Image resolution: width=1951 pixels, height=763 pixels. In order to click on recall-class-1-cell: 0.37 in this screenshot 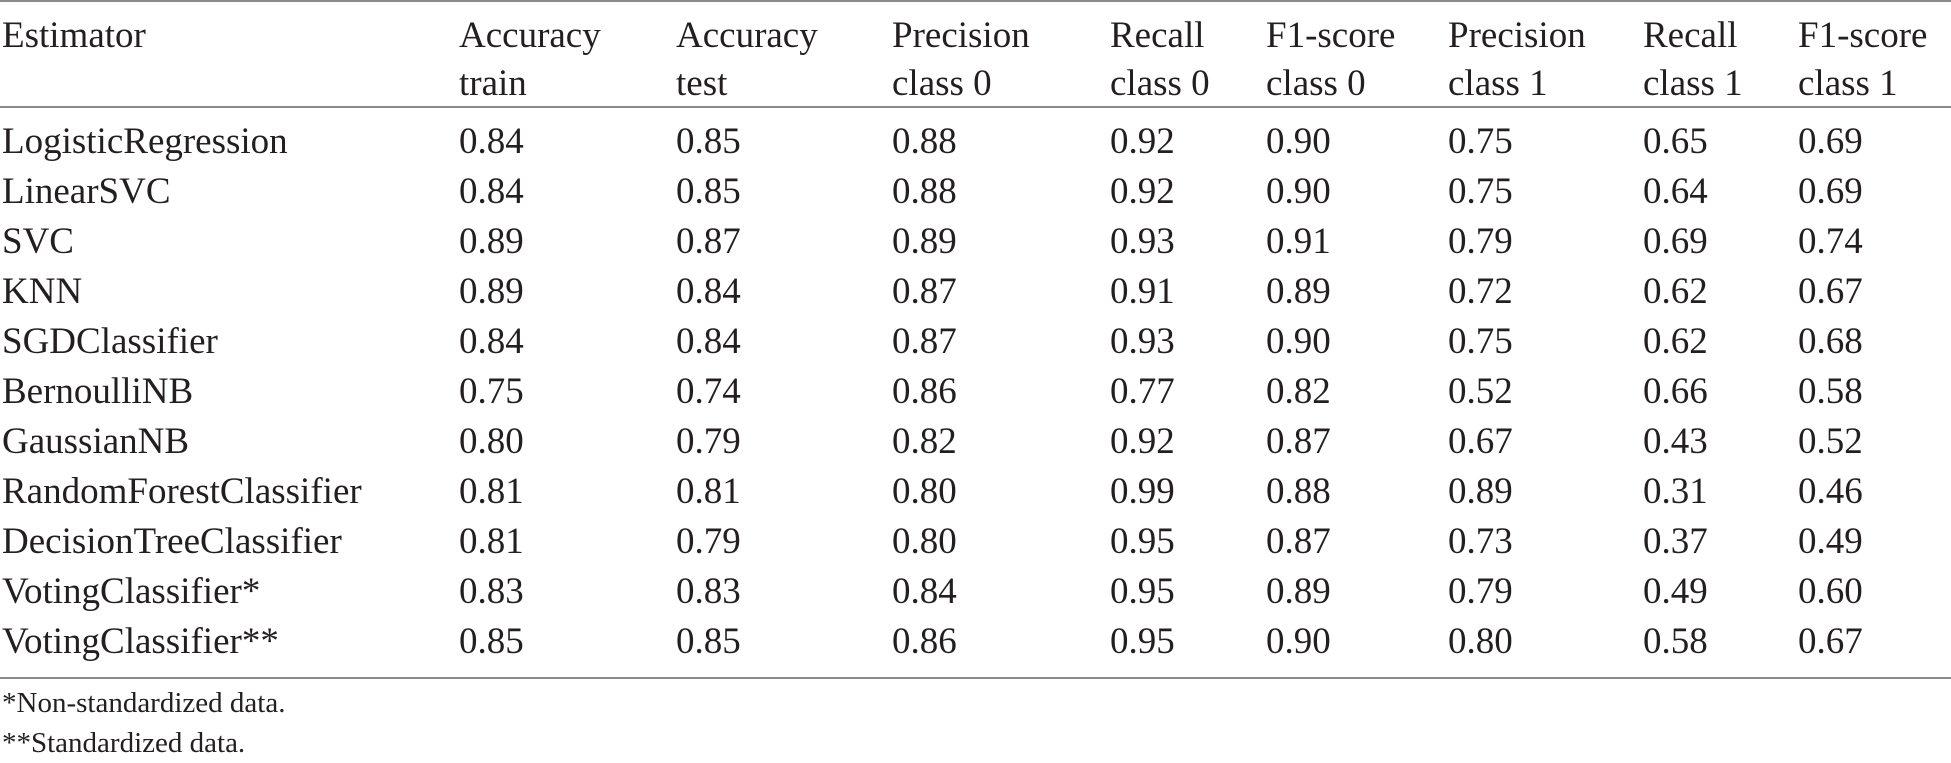, I will do `click(1675, 541)`.